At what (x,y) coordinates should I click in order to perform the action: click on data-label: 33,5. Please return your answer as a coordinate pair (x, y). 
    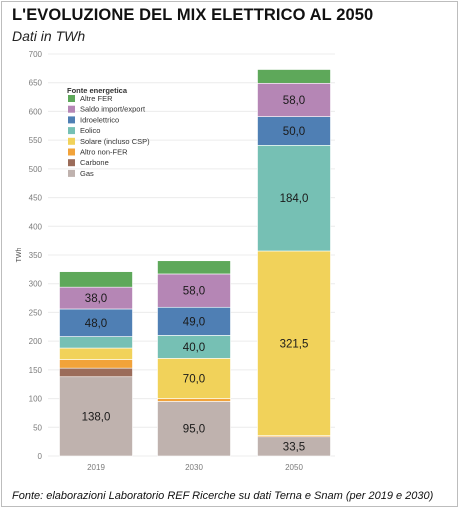
    Looking at the image, I should click on (294, 447).